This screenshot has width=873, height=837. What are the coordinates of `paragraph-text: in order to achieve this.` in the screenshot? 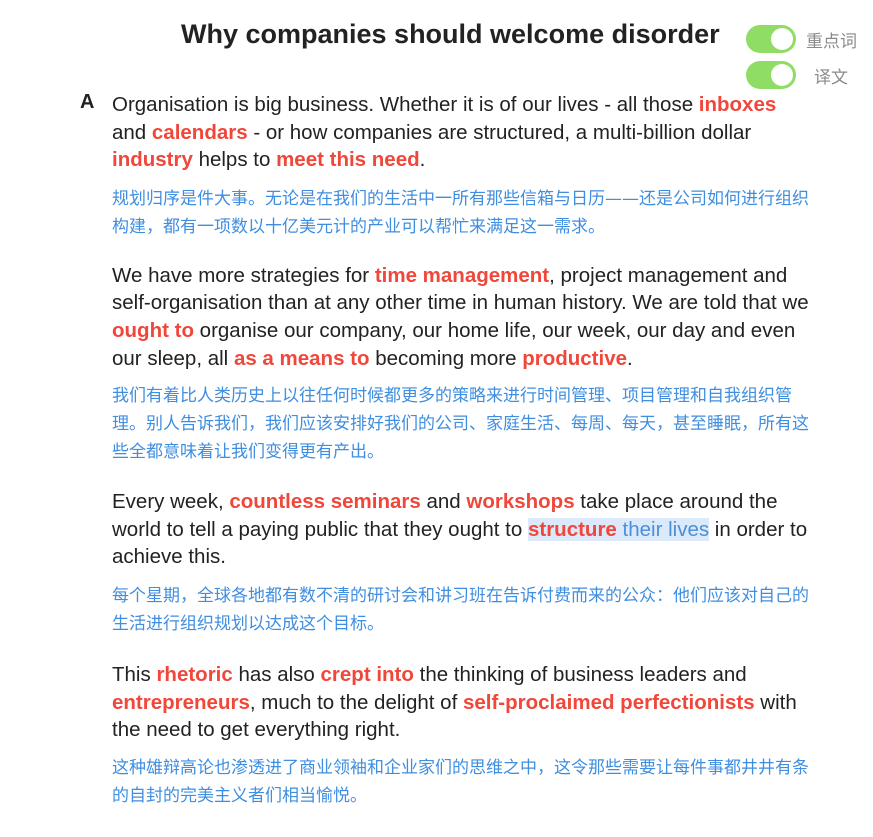 It's located at (460, 543).